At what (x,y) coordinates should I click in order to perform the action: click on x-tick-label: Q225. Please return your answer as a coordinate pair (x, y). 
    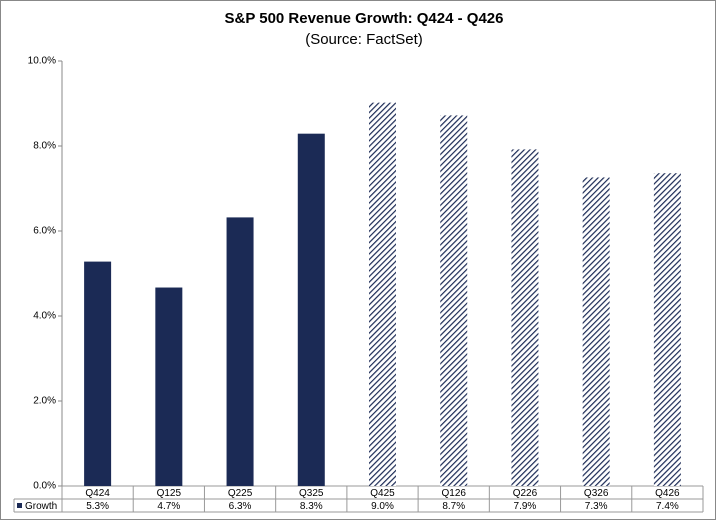
    Looking at the image, I should click on (240, 493).